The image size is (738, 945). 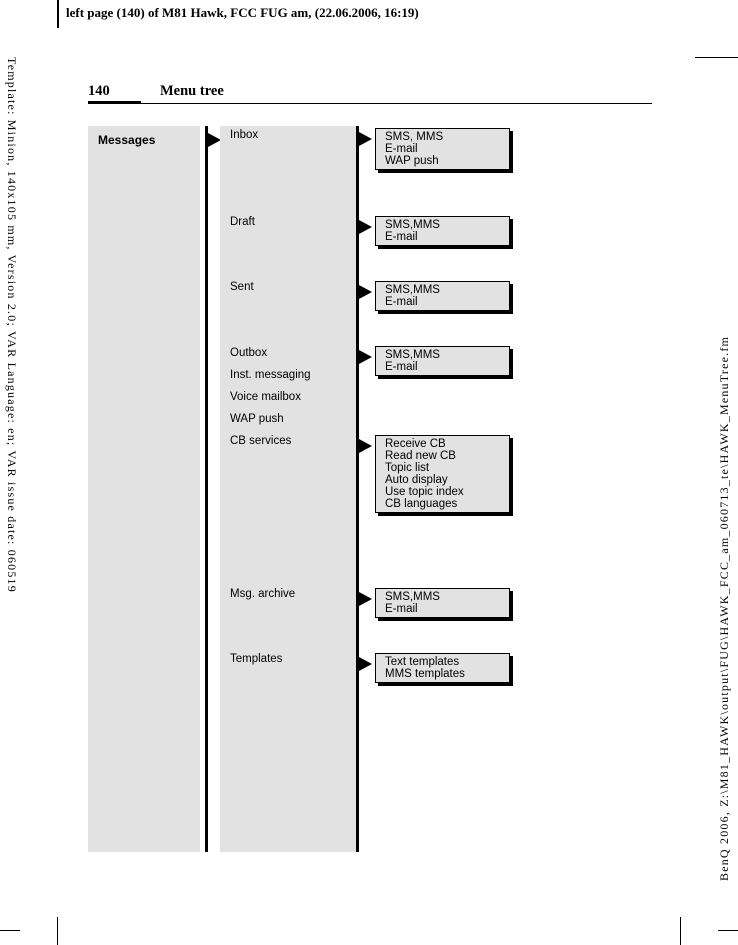 What do you see at coordinates (414, 137) in the screenshot?
I see `submenu-entry: SMS, MMS` at bounding box center [414, 137].